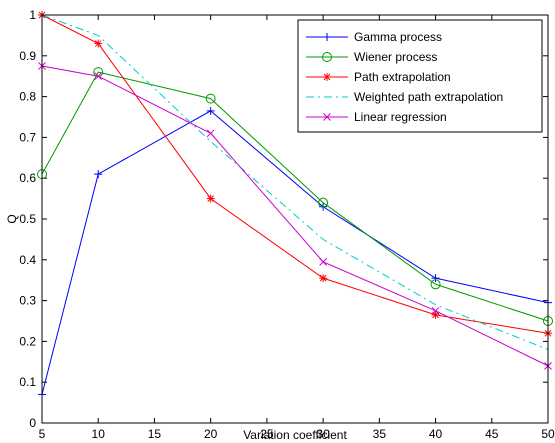 The width and height of the screenshot is (555, 443). What do you see at coordinates (27, 382) in the screenshot?
I see `y-tick-label: 0.1` at bounding box center [27, 382].